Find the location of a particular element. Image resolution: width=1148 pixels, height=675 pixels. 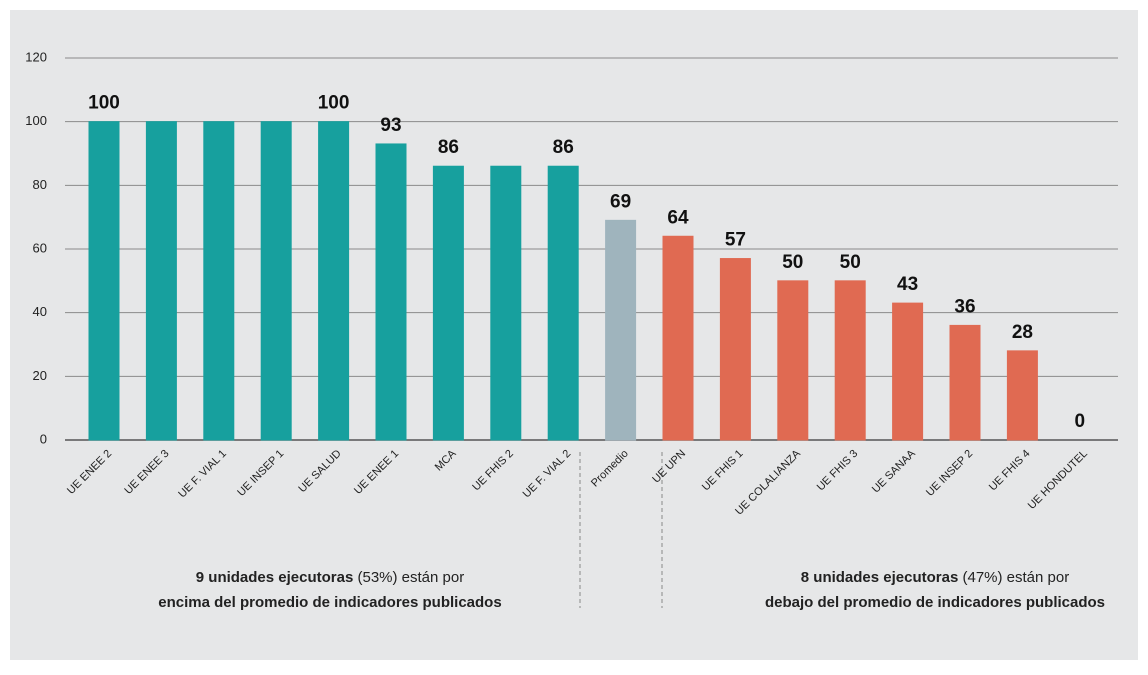

annotation-bold: 9 unidades ejecutoras is located at coordinates (275, 577).